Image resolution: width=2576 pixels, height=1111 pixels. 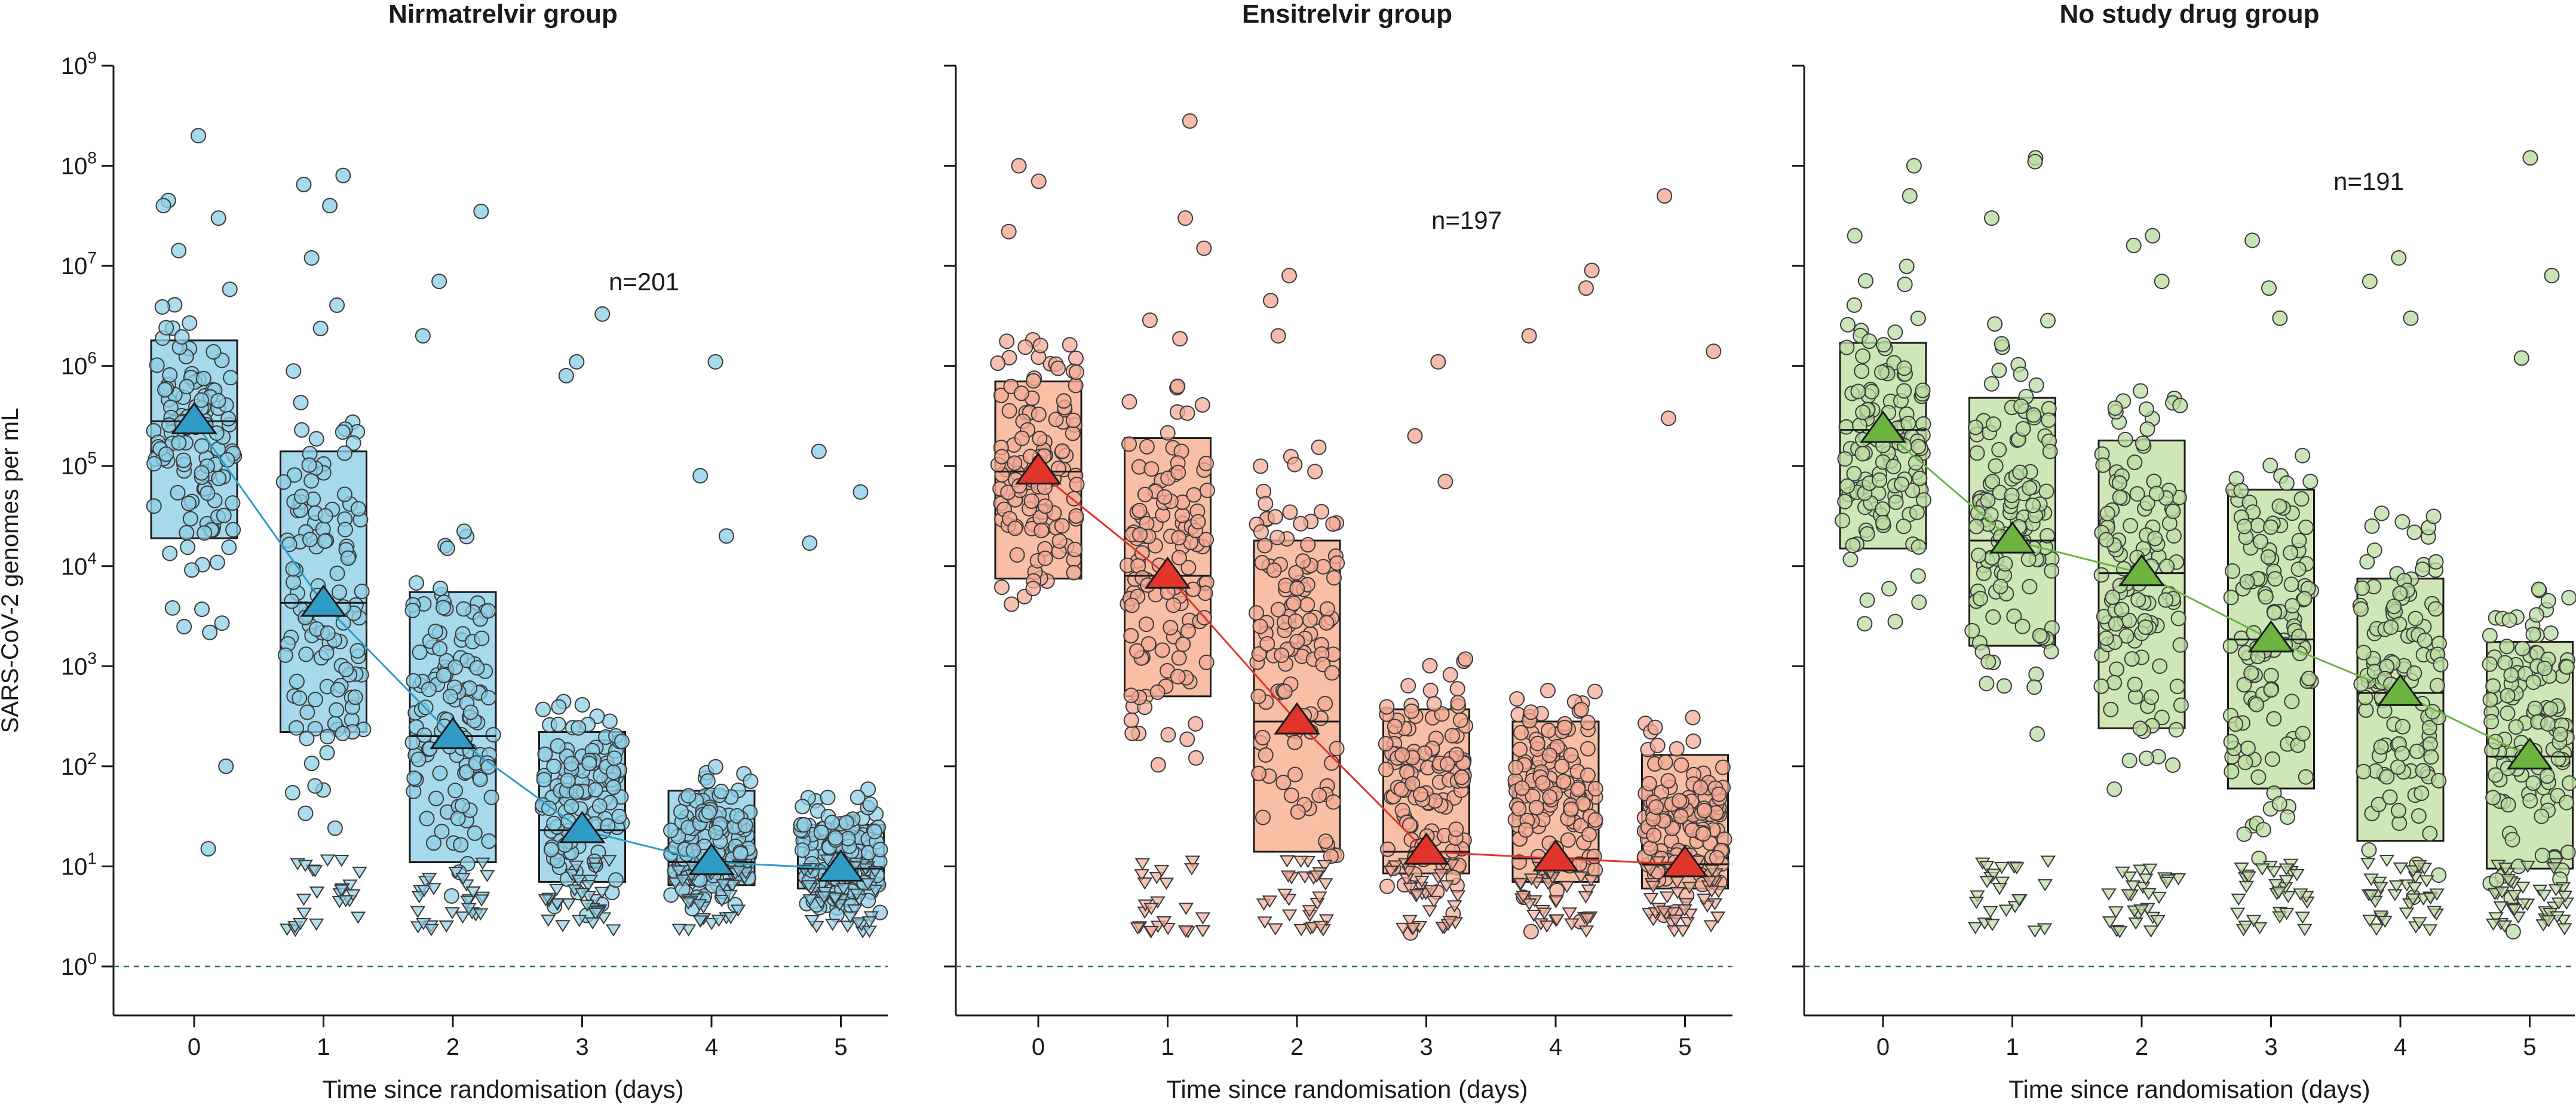 What do you see at coordinates (92, 158) in the screenshot?
I see `y-tick-exponent: 8` at bounding box center [92, 158].